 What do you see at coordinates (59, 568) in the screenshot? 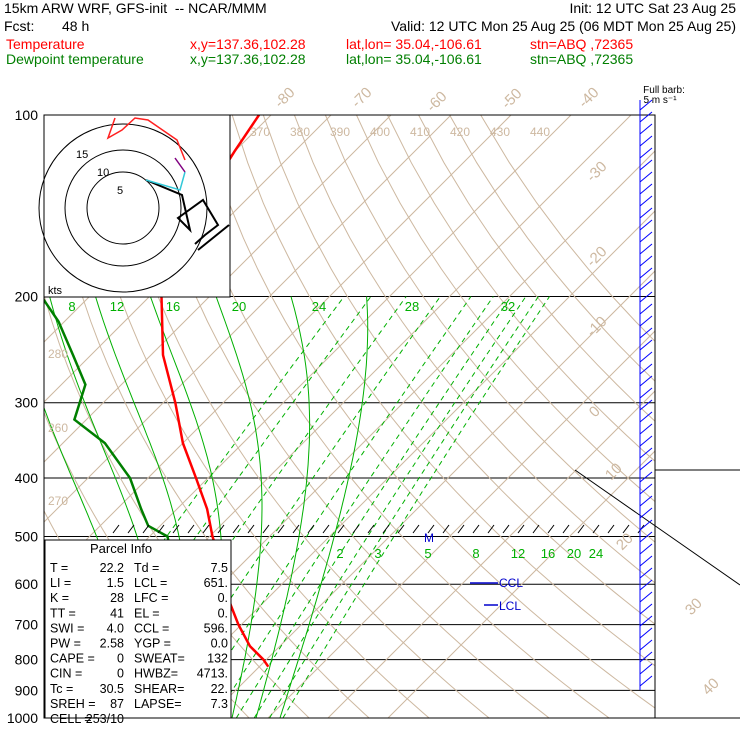
I see `parcel-info-key: T =` at bounding box center [59, 568].